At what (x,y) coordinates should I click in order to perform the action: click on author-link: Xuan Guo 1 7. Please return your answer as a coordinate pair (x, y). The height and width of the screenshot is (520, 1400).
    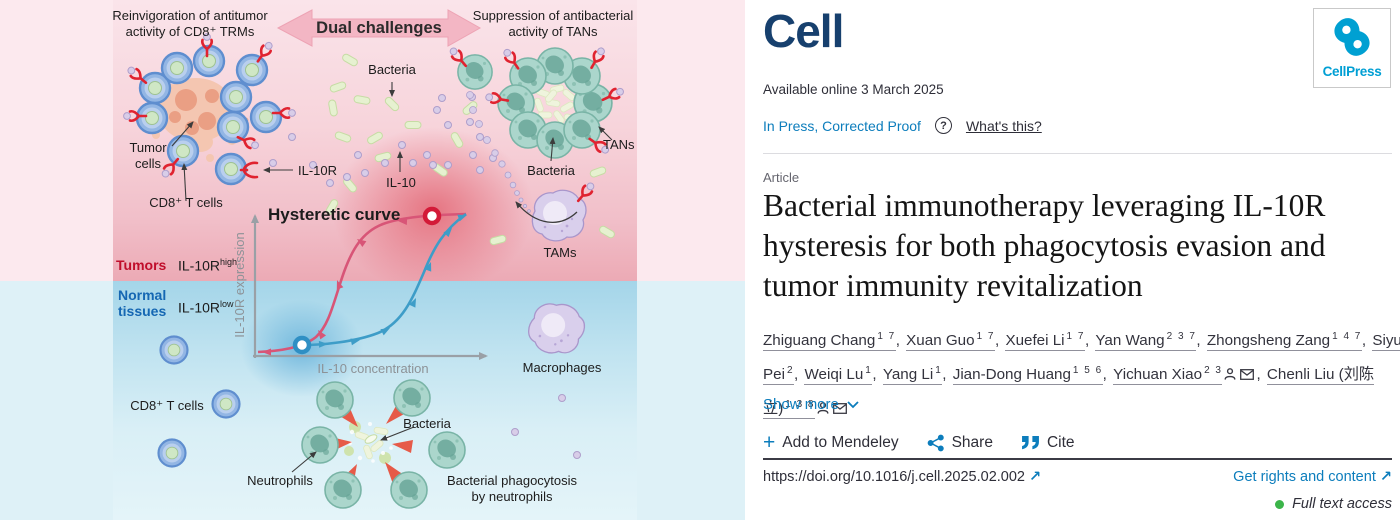
    Looking at the image, I should click on (950, 341).